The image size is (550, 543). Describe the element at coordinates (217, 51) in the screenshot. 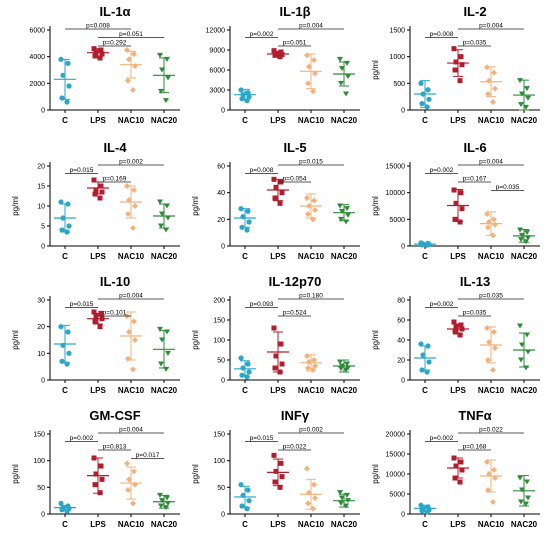

I see `y-tick-label: 9000` at that location.